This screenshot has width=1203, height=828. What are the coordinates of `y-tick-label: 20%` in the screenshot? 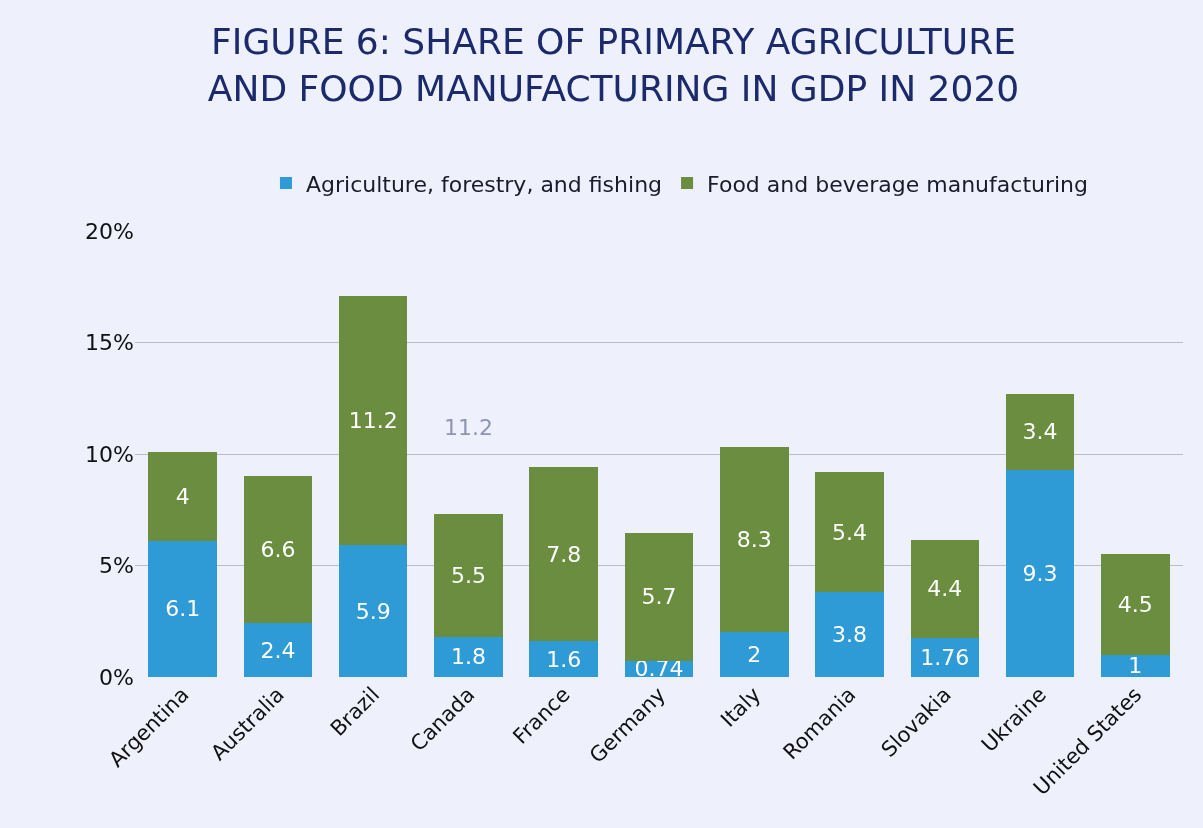 It's located at (109, 231).